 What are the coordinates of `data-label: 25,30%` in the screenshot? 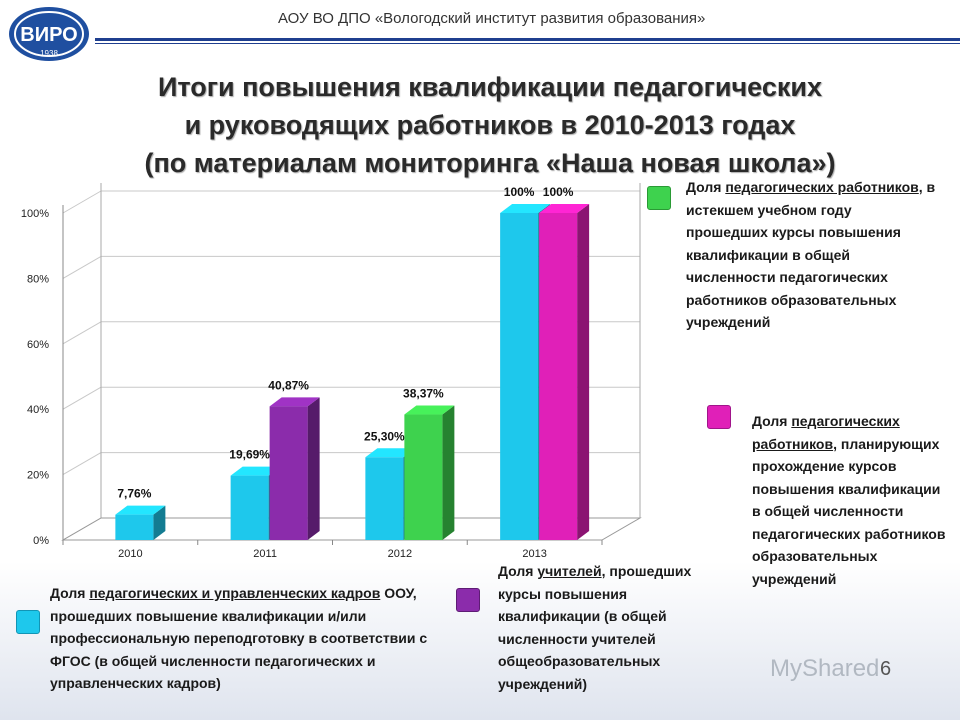 It's located at (384, 436).